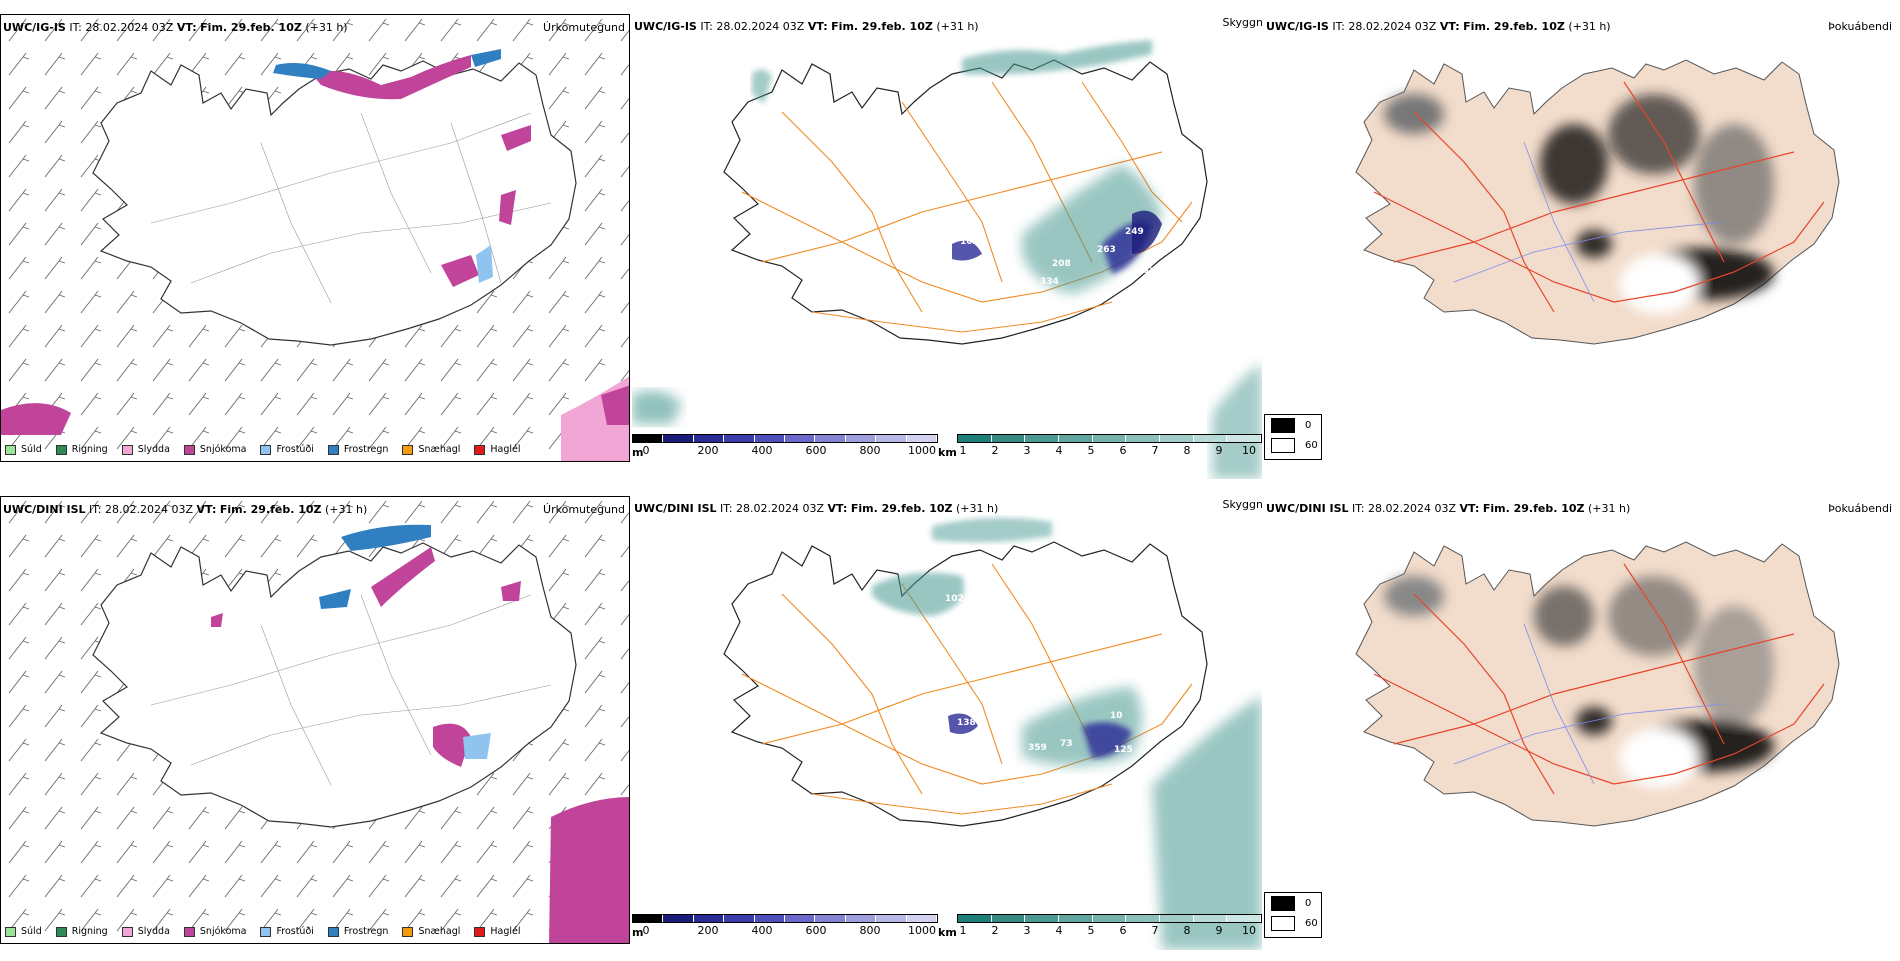  What do you see at coordinates (785, 445) in the screenshot?
I see `height-colorbar-top: 0 200 400 600 800 1000` at bounding box center [785, 445].